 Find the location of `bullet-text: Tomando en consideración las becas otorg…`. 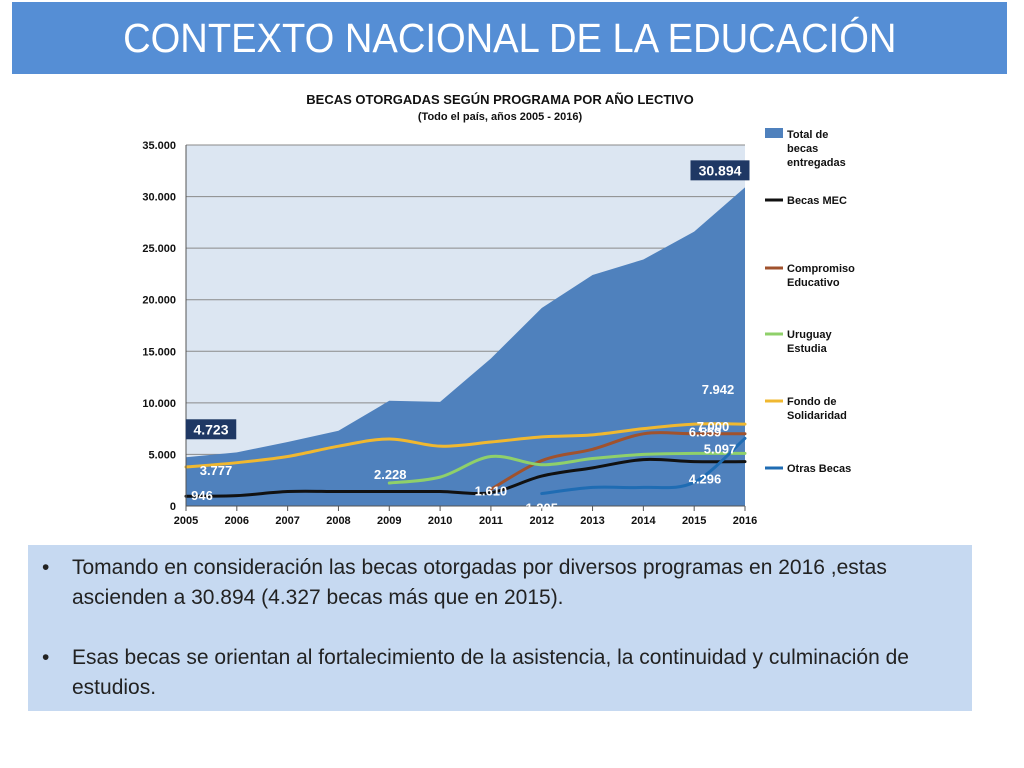

bullet-text: Tomando en consideración las becas otorg… is located at coordinates (479, 582).